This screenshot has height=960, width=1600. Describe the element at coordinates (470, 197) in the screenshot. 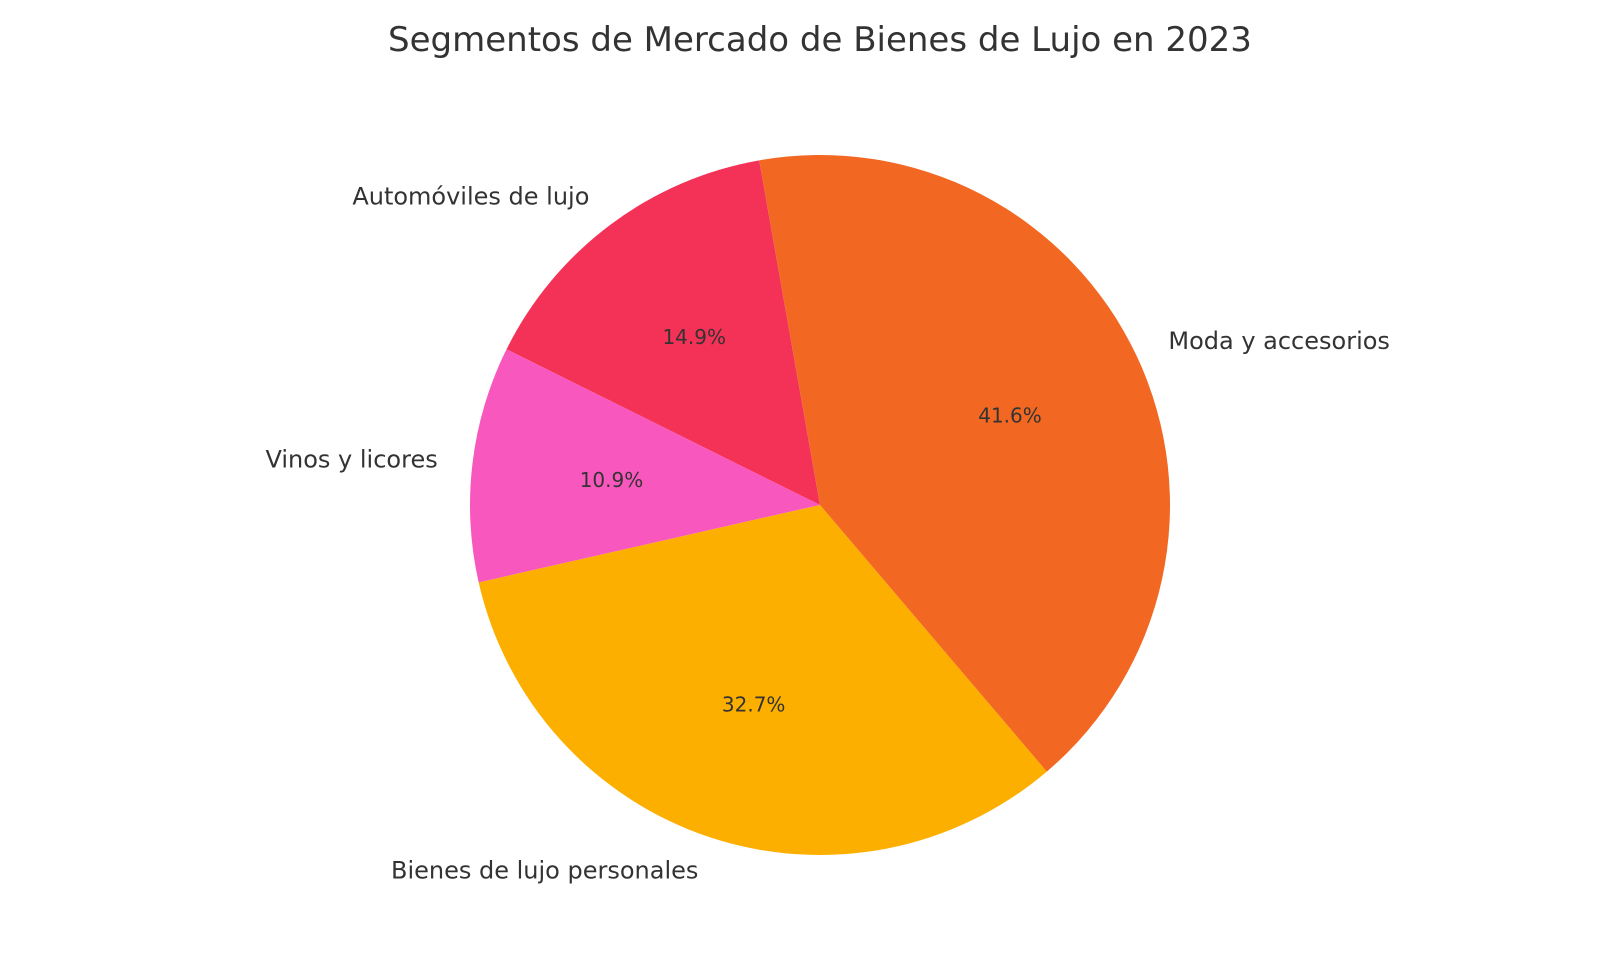

I see `slice-label-automoviles-de-lujo: Automóviles de lujo` at that location.